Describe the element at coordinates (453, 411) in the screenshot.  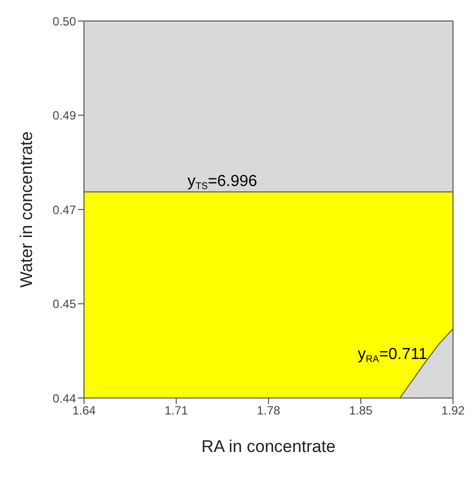
I see `x-tick-label: 1.92` at that location.